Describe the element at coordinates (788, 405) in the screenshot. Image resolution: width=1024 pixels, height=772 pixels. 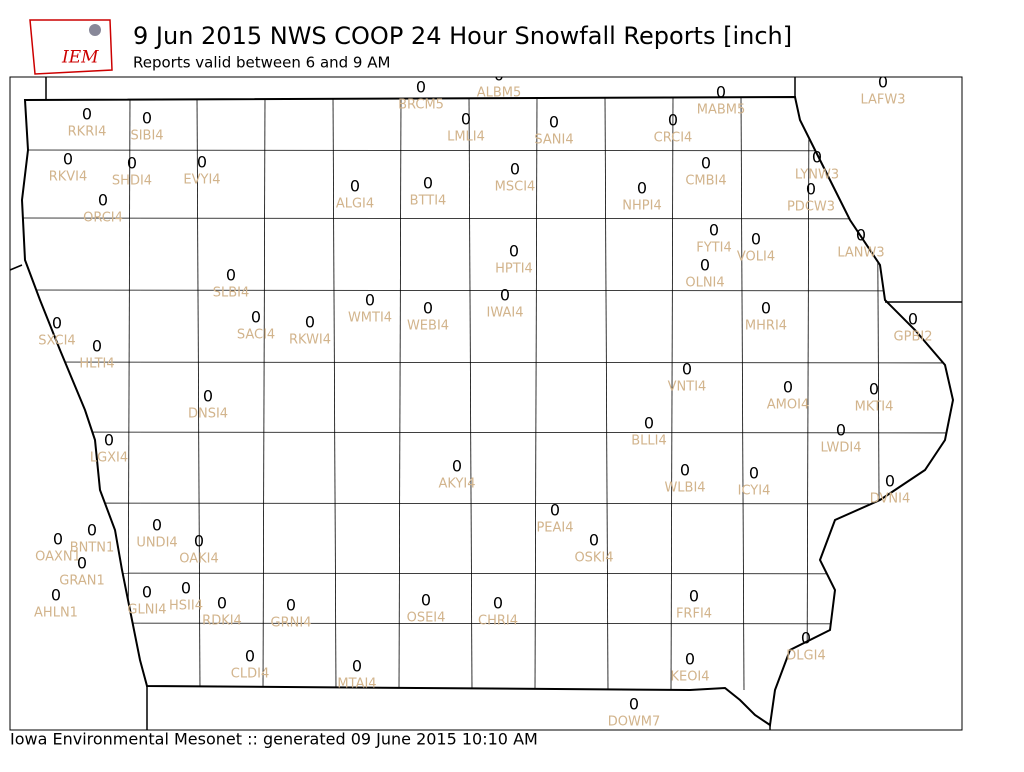
I see `station-label: AMOI4` at that location.